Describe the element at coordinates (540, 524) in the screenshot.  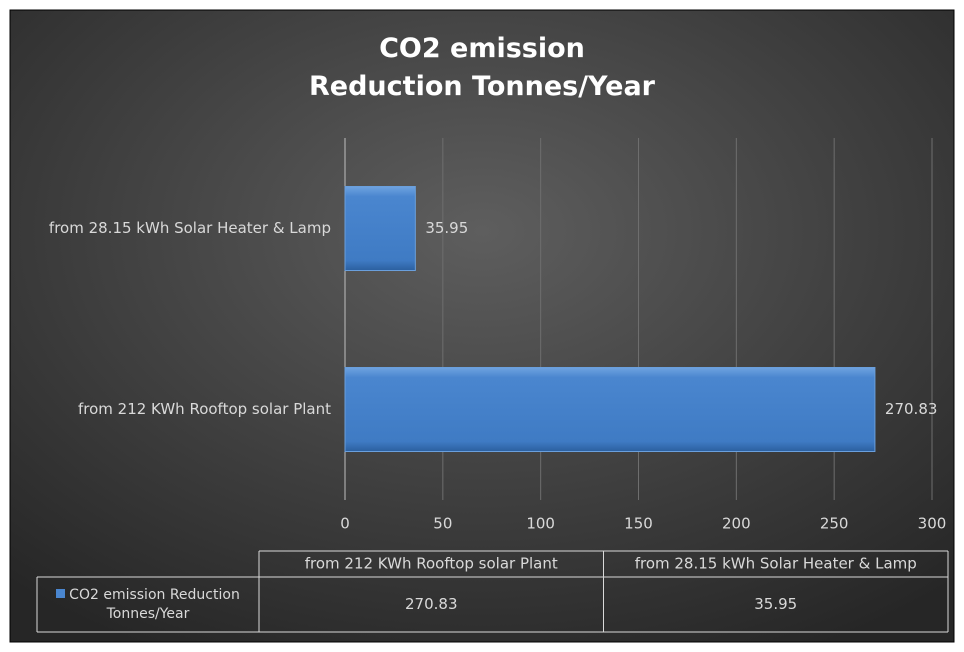
I see `x-tick-label: 100` at that location.